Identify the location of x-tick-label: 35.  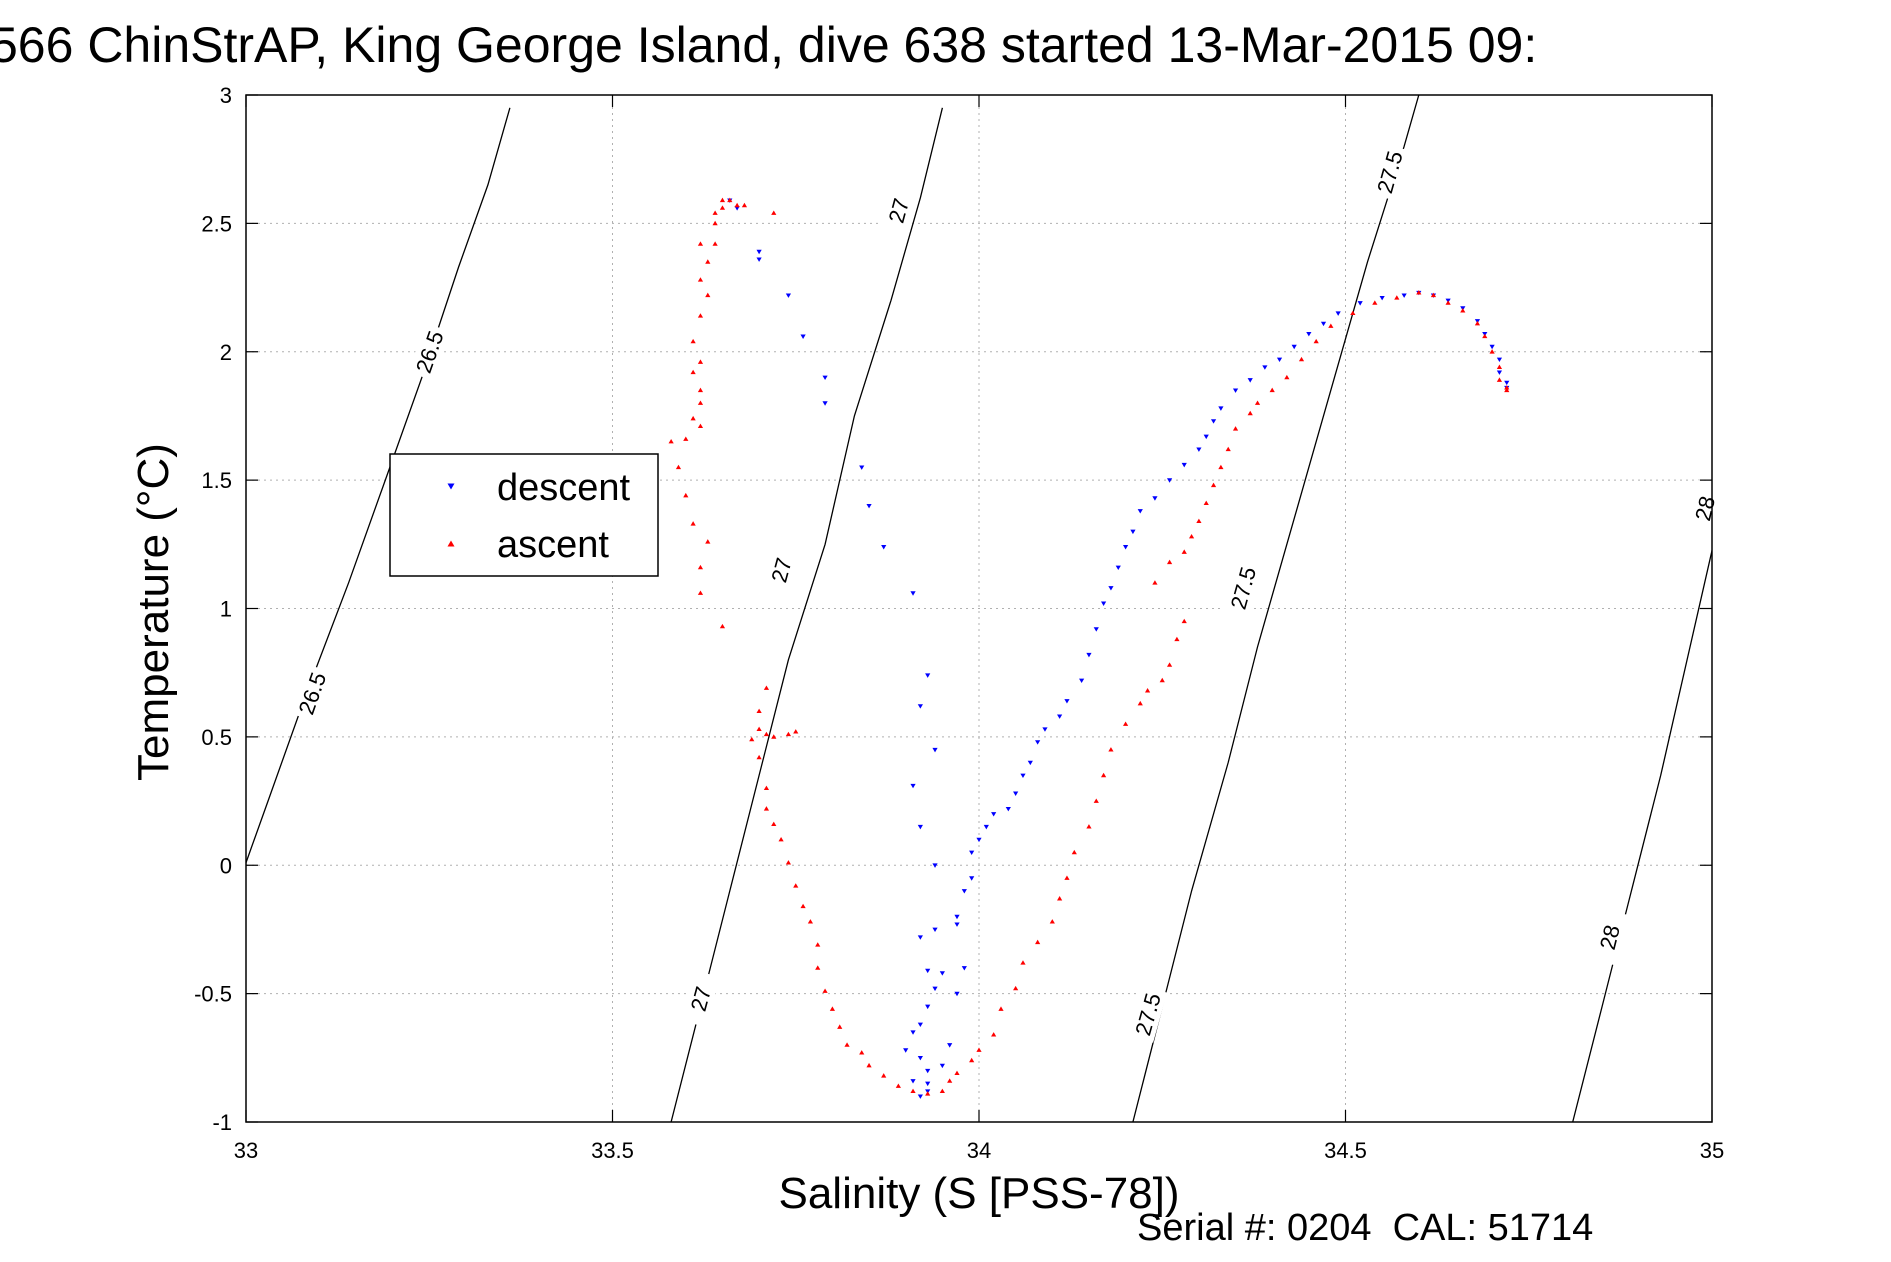
(1712, 1150).